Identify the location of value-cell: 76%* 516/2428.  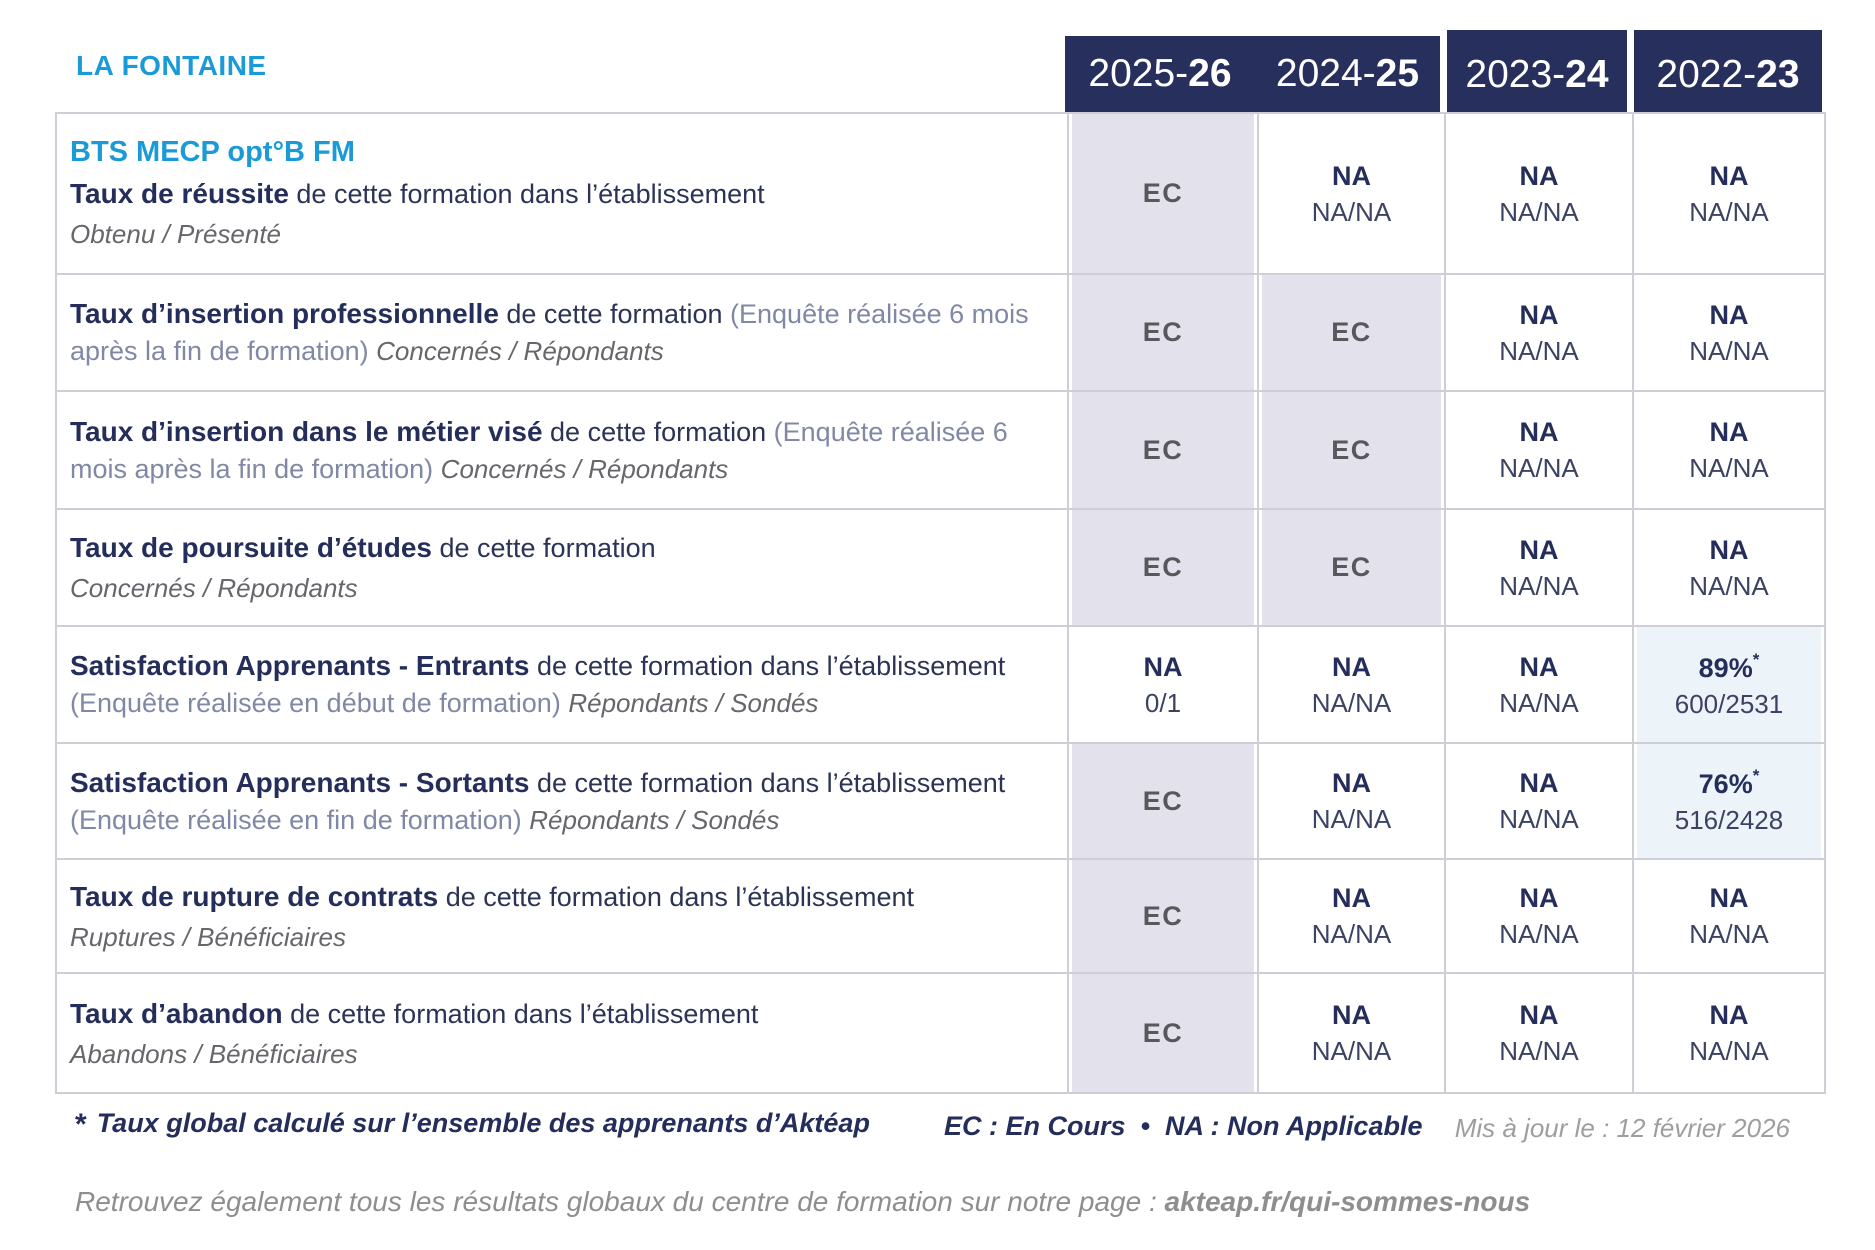
(1728, 800).